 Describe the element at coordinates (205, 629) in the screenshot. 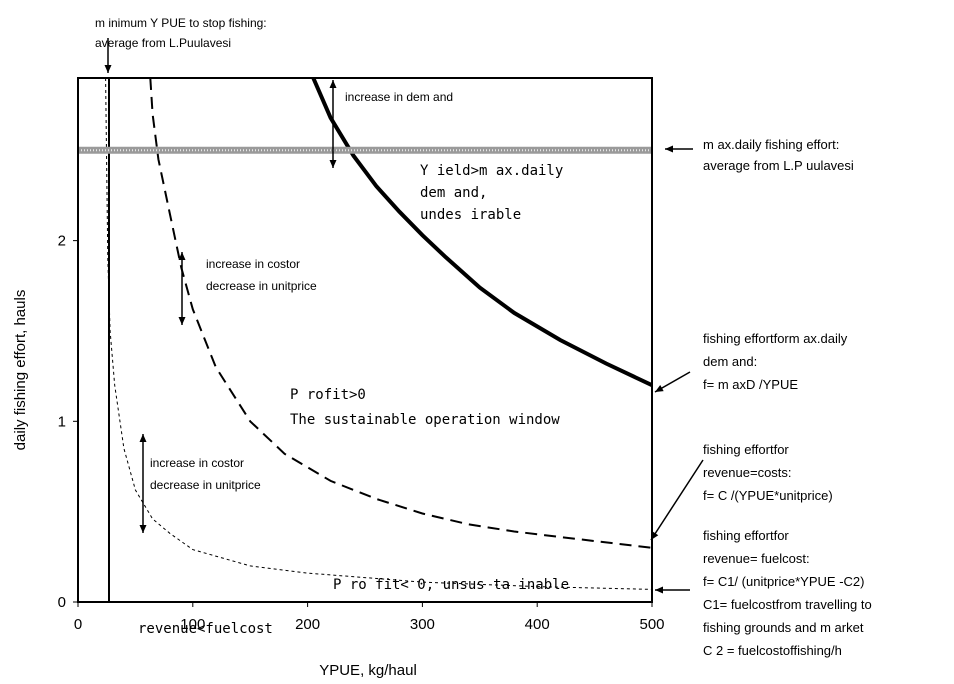

I see `label-revenue-fuelcost: revenue<fuelcost` at that location.